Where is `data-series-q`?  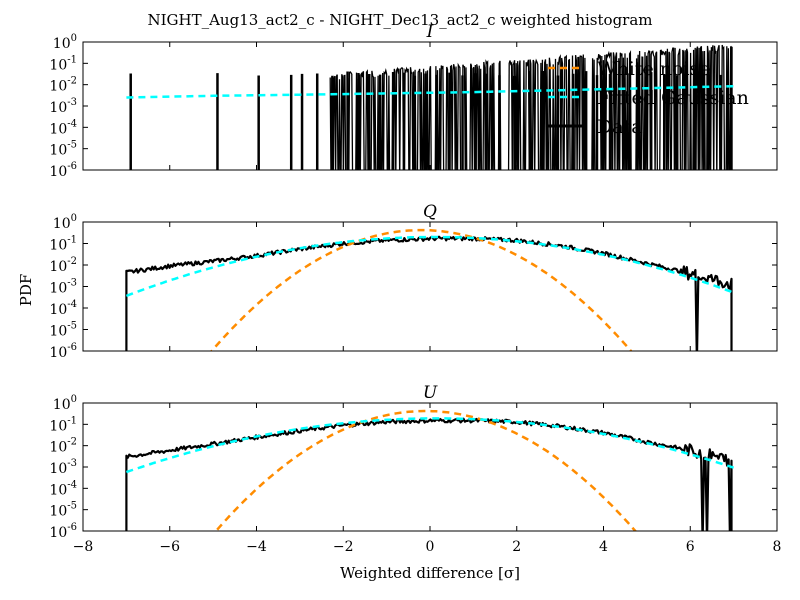 data-series-q is located at coordinates (429, 293).